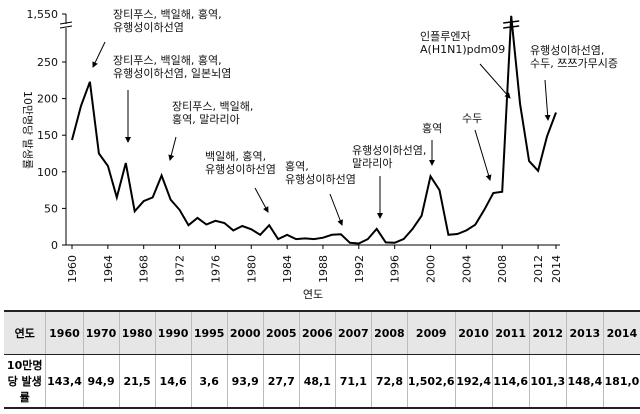 This screenshot has height=414, width=640. What do you see at coordinates (466, 269) in the screenshot?
I see `x-tick-label: 2004` at bounding box center [466, 269].